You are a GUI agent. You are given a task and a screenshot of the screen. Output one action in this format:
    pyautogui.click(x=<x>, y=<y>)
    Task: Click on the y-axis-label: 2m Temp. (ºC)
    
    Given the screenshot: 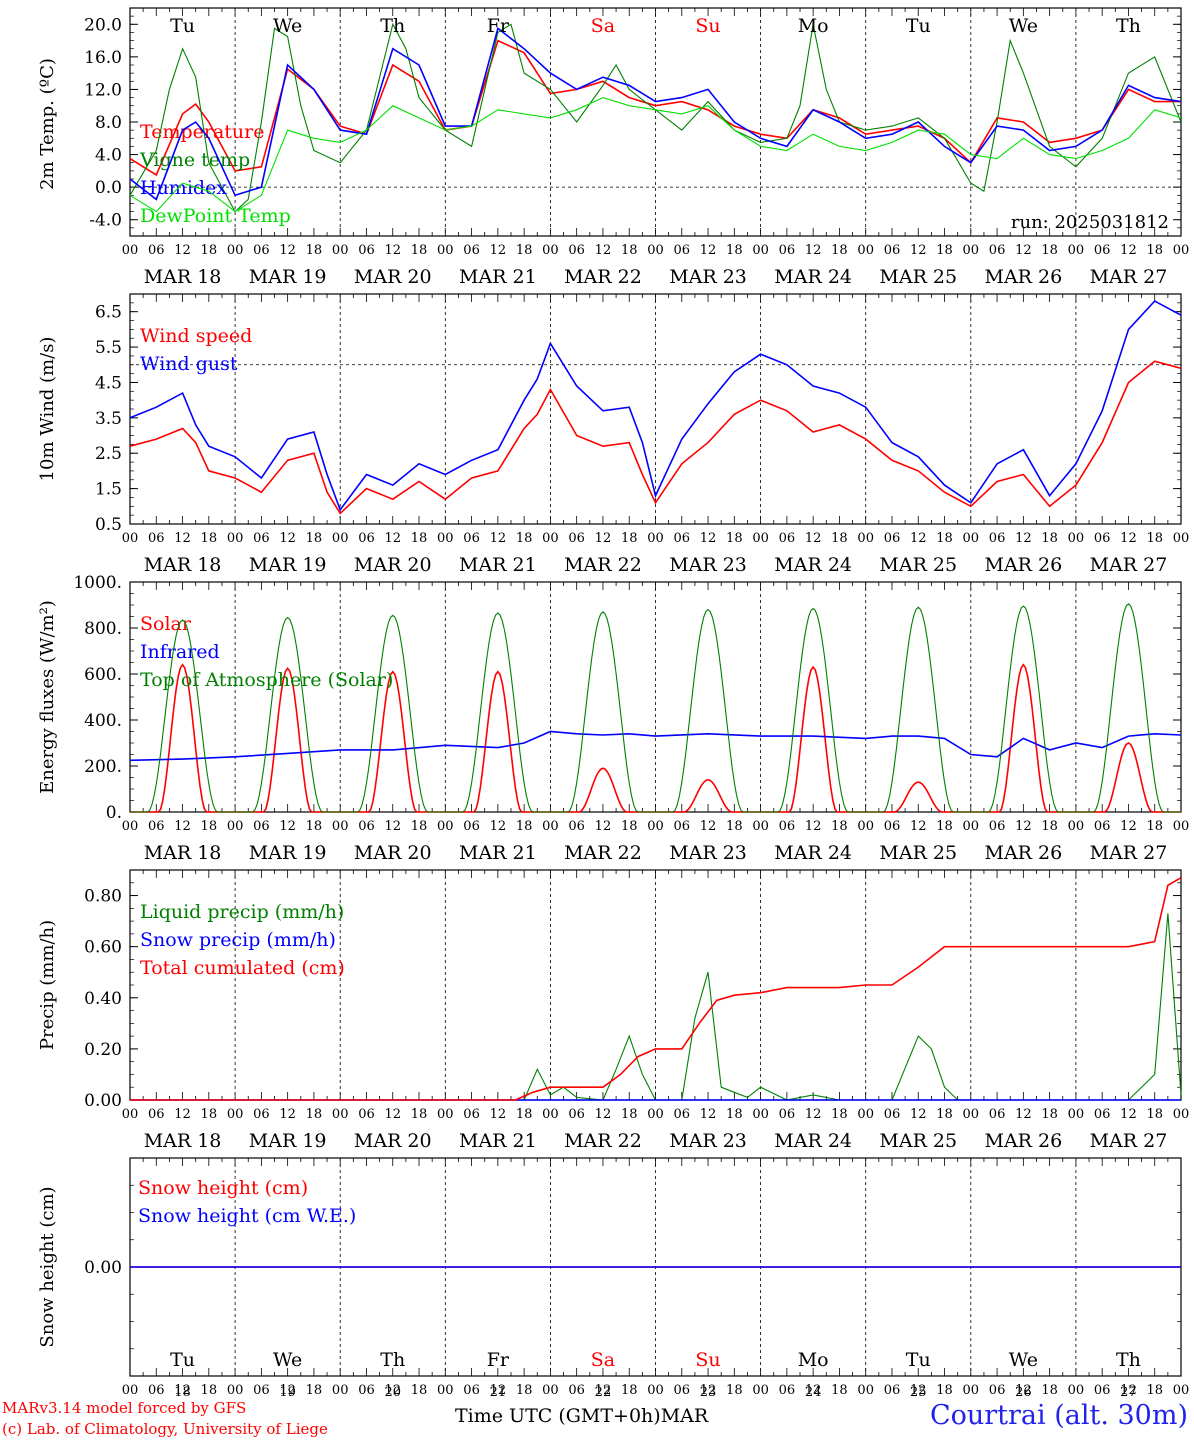 What is the action you would take?
    pyautogui.click(x=47, y=124)
    